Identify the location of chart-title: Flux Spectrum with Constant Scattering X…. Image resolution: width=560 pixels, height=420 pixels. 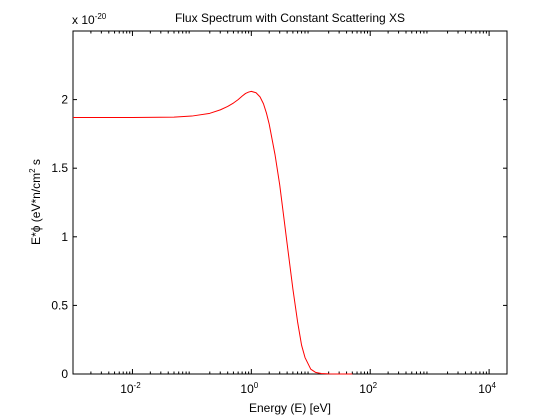
(290, 18).